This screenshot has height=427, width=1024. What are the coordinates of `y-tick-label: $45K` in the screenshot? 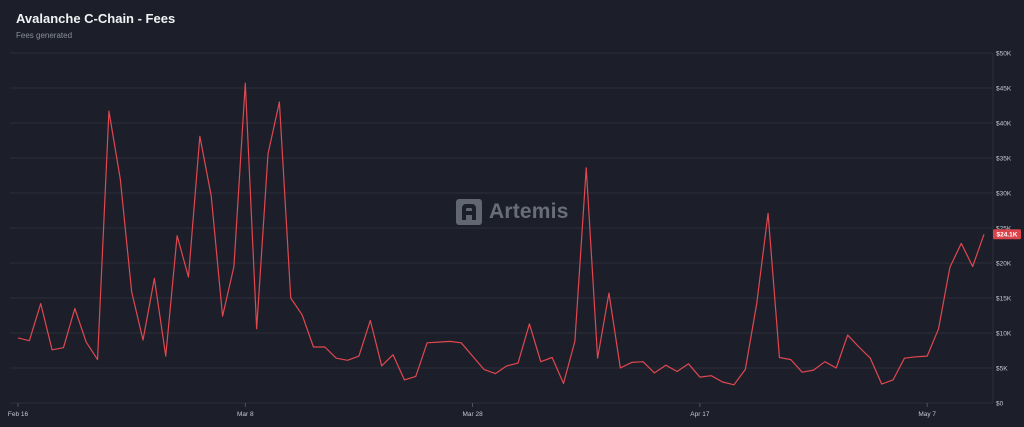 It's located at (1004, 89).